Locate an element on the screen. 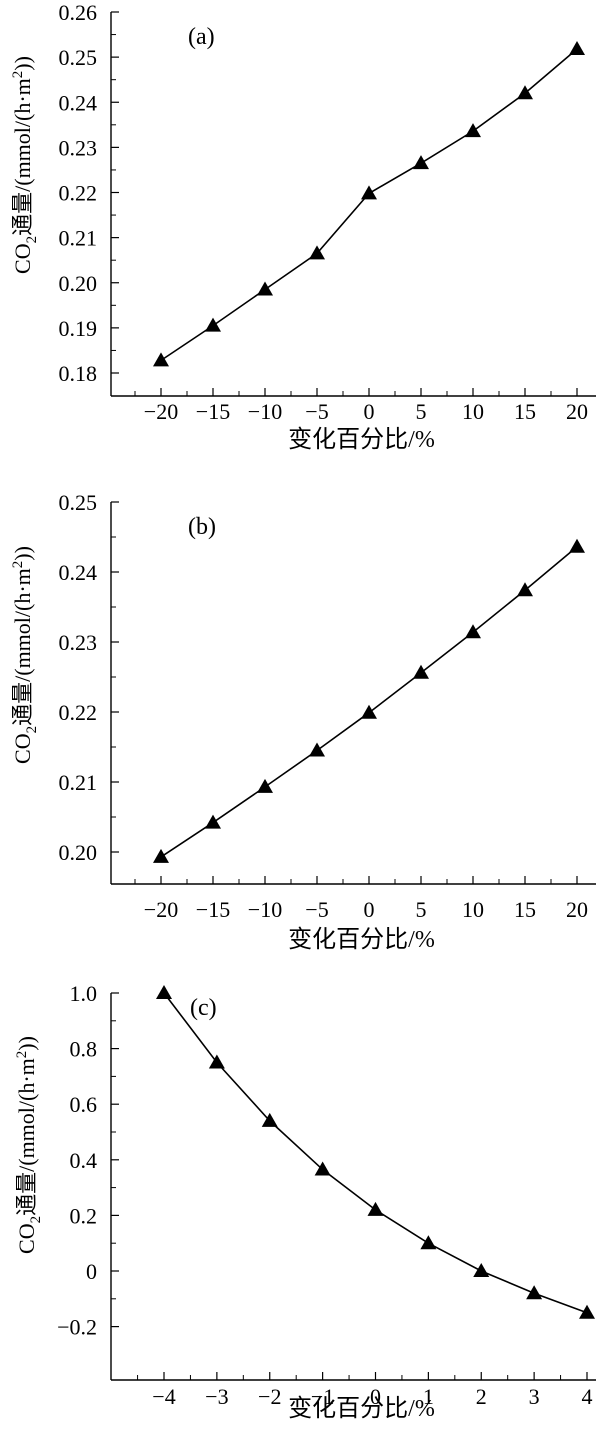  x-tick-label: −1 is located at coordinates (322, 1396).